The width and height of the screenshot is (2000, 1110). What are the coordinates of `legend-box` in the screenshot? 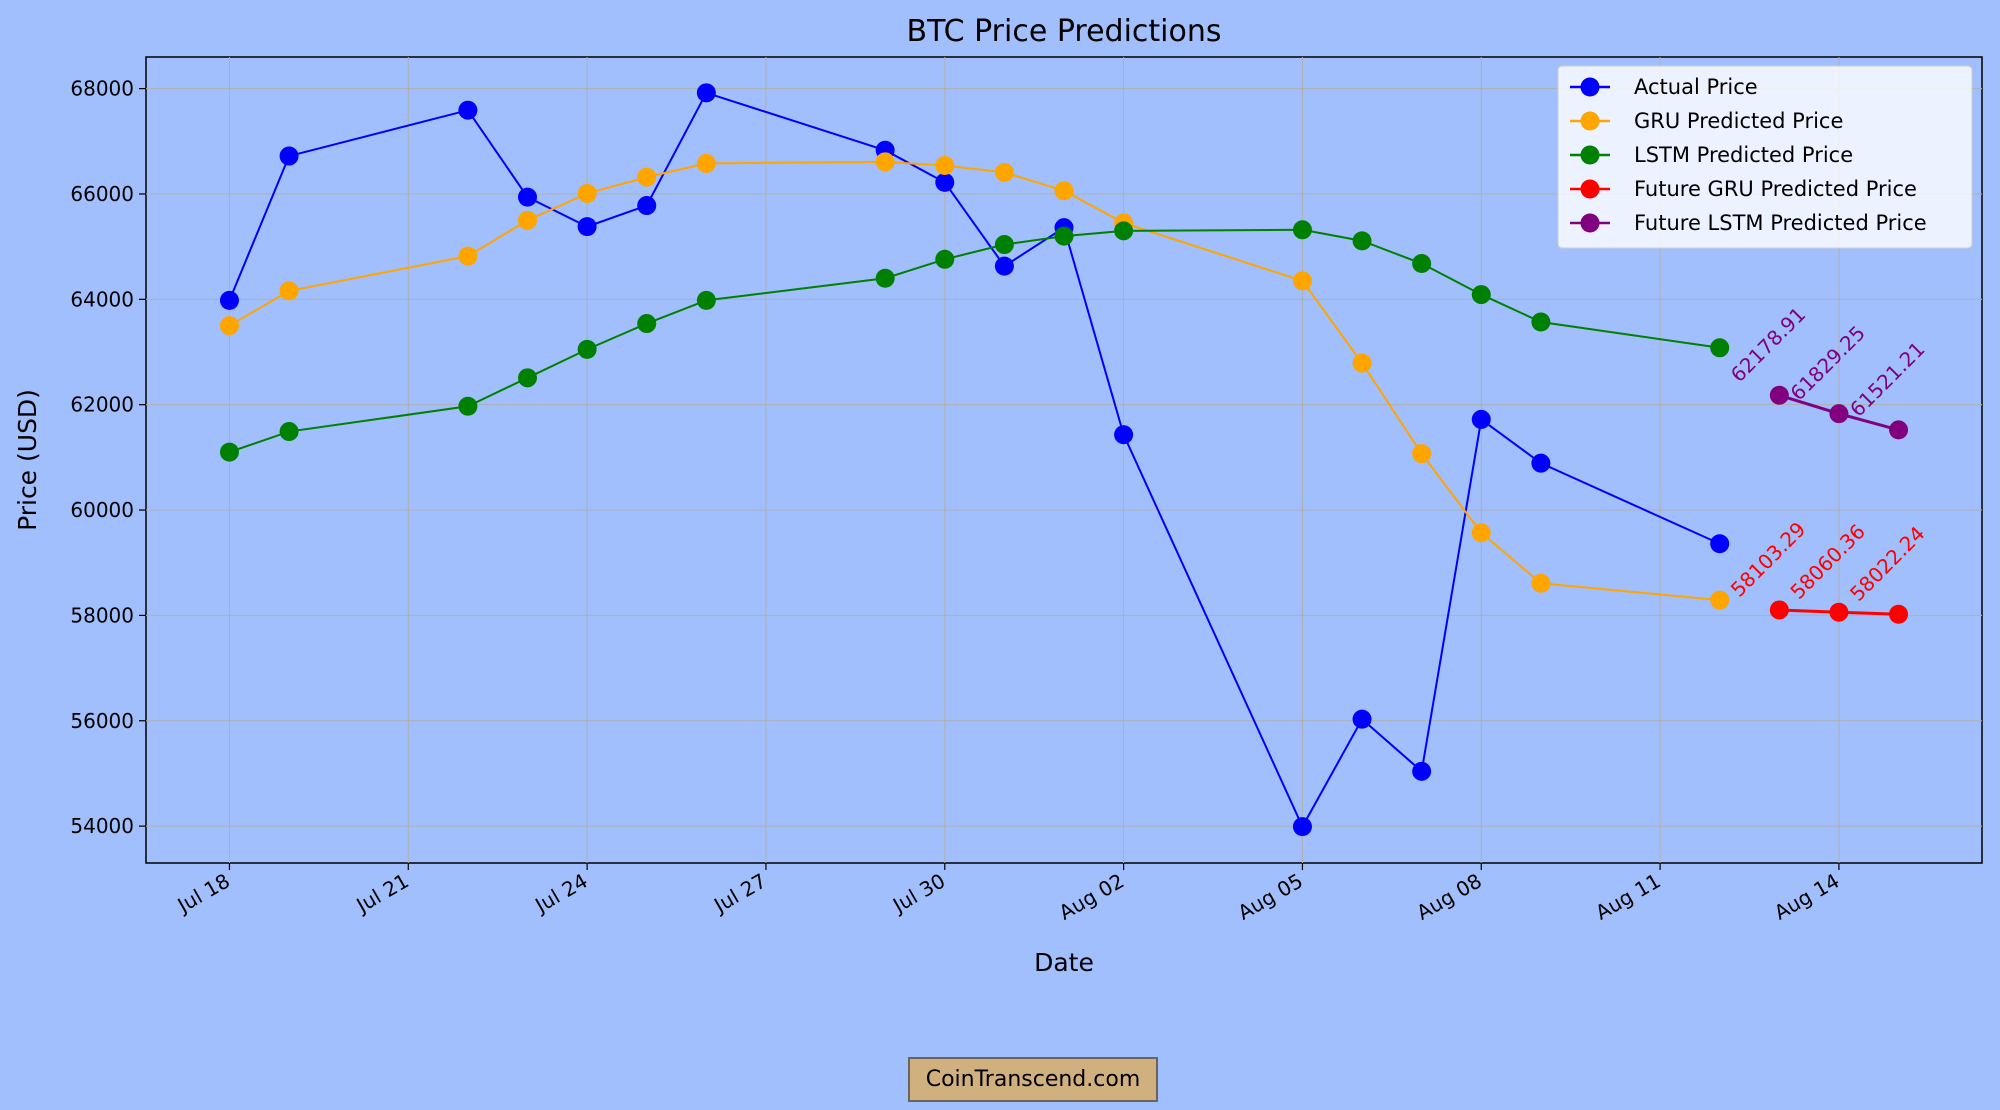 It's located at (1765, 157).